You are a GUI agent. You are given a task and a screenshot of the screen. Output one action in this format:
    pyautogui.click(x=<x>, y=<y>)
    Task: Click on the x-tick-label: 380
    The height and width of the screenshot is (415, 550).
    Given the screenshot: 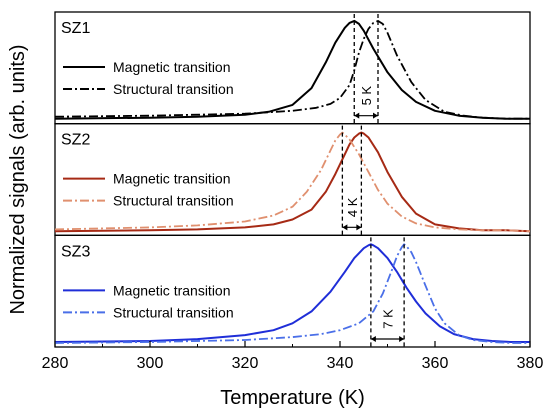 What is the action you would take?
    pyautogui.click(x=530, y=363)
    